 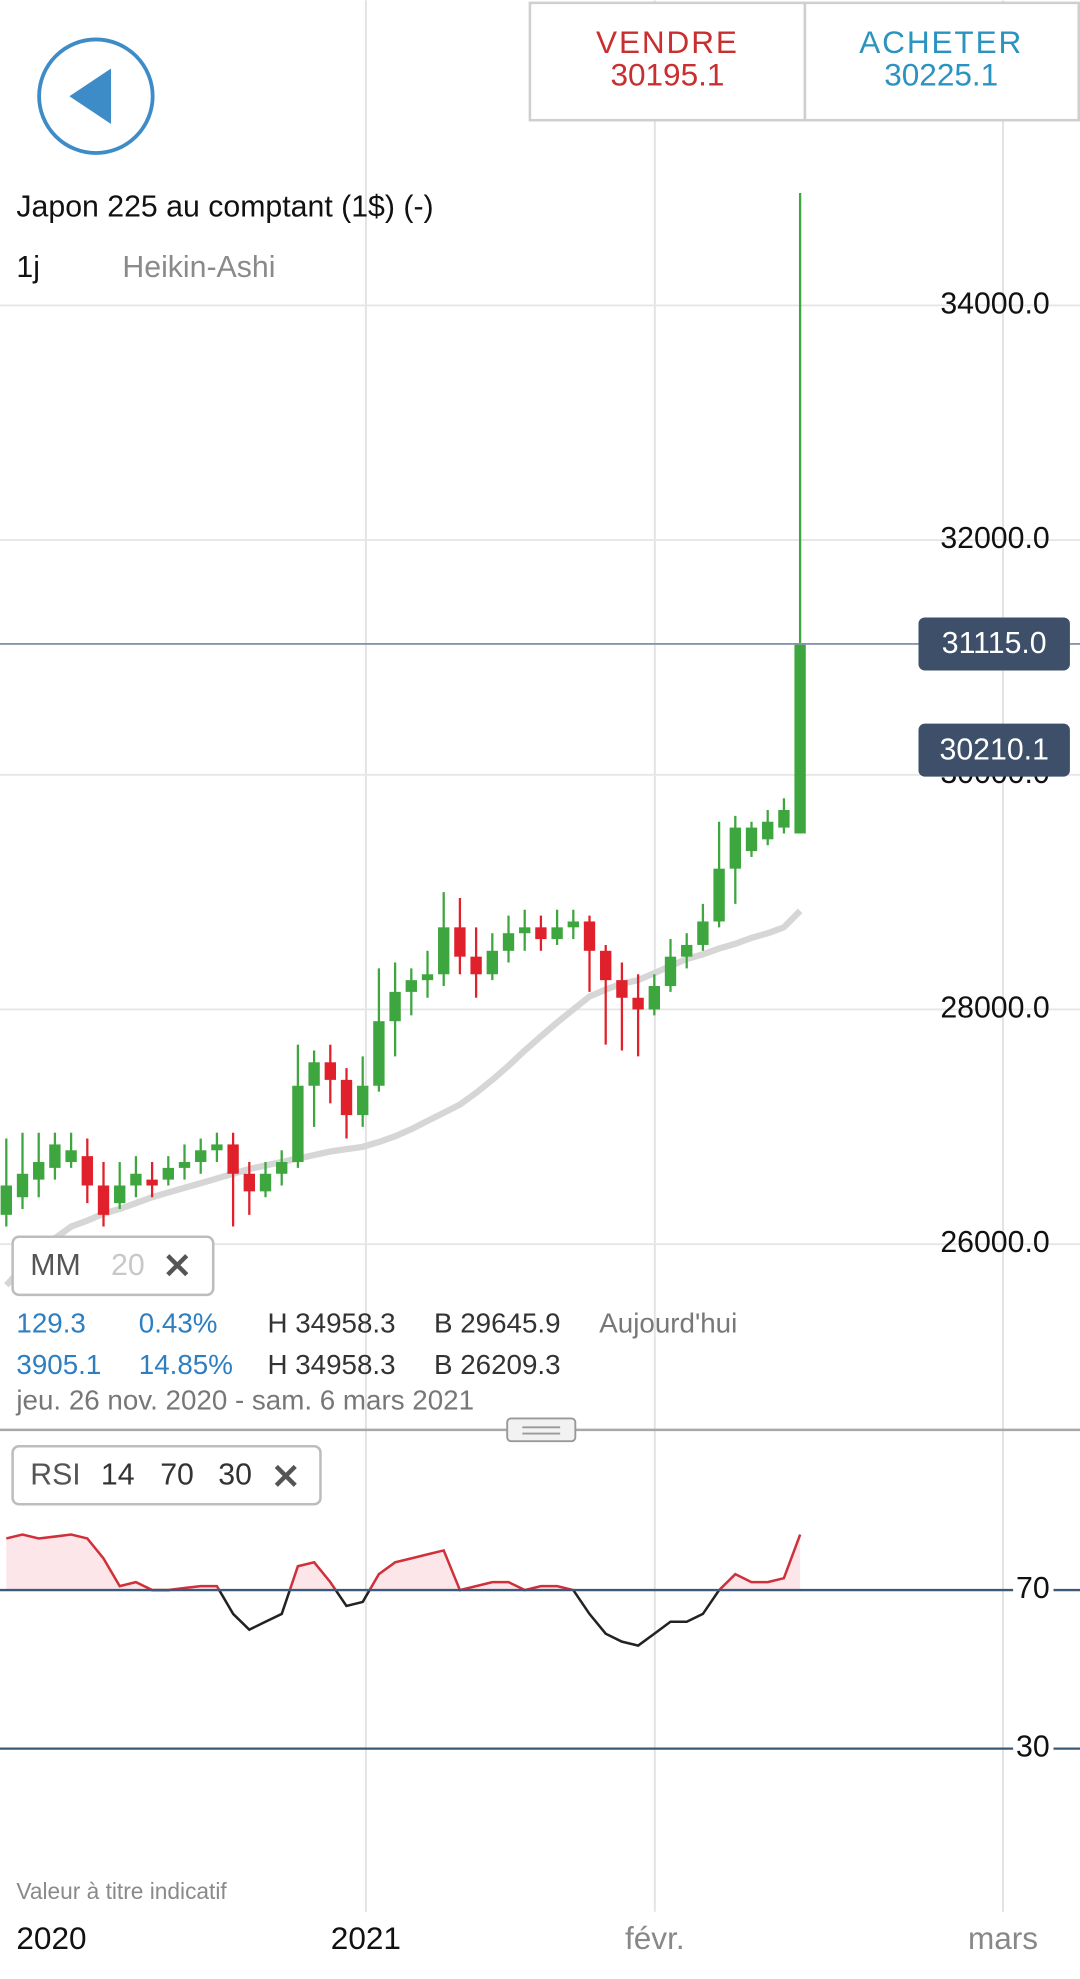 I want to click on rsi-legend-box, so click(x=166, y=1475).